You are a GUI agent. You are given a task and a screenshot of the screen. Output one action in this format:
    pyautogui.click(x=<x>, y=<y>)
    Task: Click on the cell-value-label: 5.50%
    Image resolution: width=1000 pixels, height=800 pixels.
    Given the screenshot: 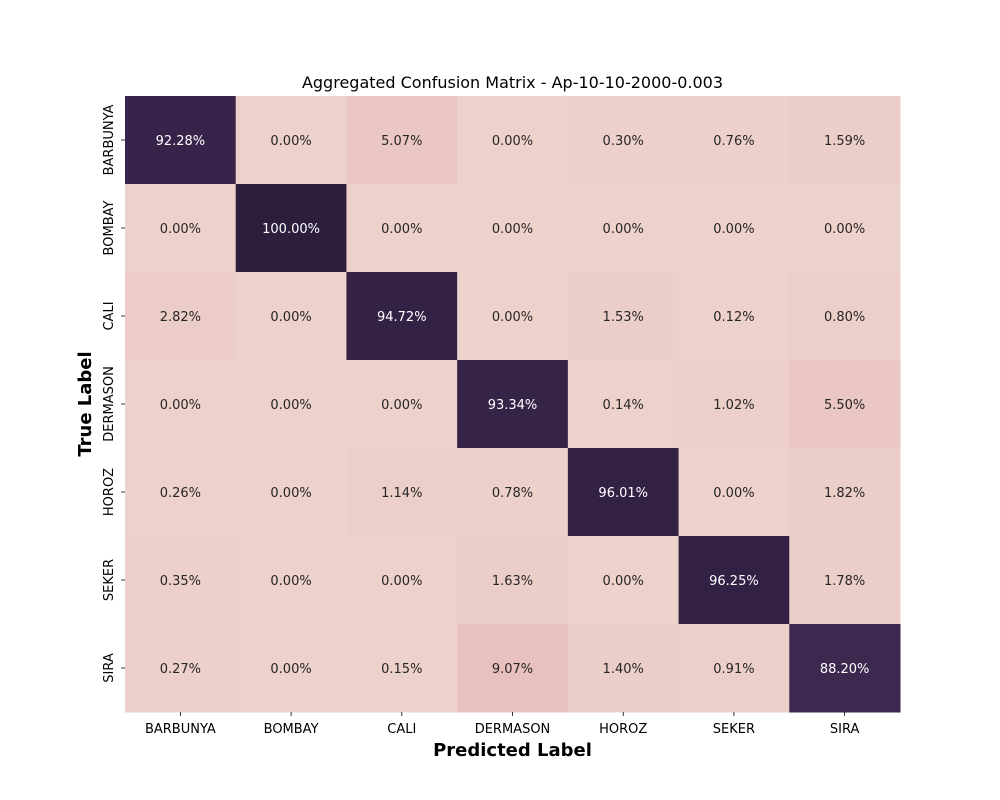 What is the action you would take?
    pyautogui.click(x=844, y=405)
    